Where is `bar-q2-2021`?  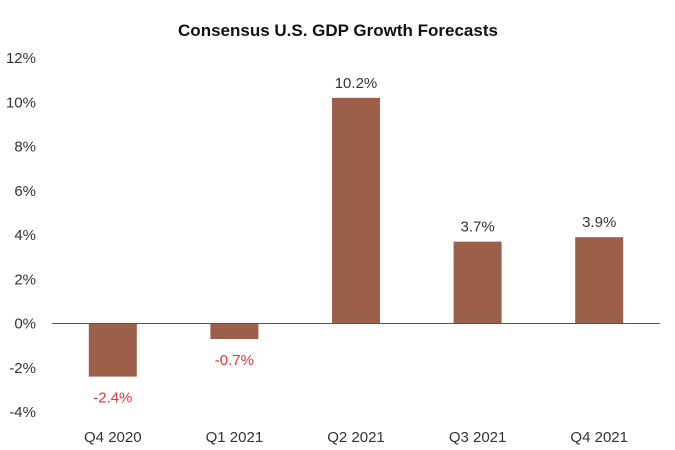 bar-q2-2021 is located at coordinates (356, 210).